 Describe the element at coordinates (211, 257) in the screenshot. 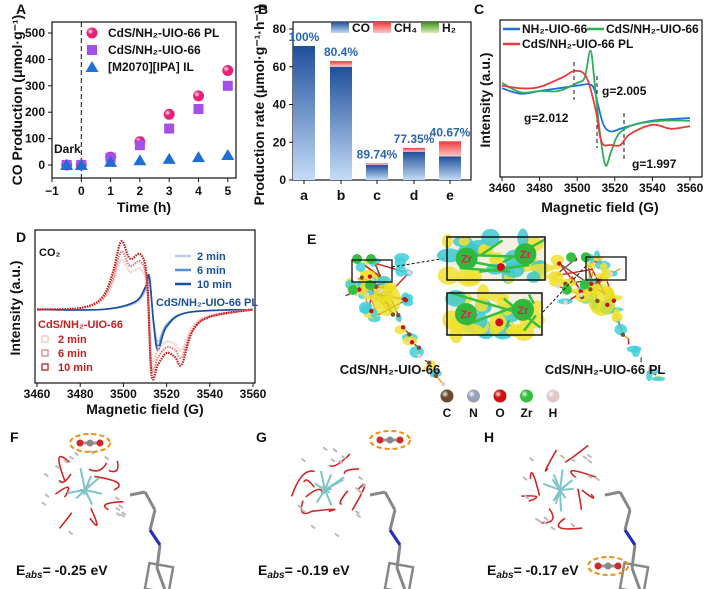

I see `legend-label: 2 min` at that location.